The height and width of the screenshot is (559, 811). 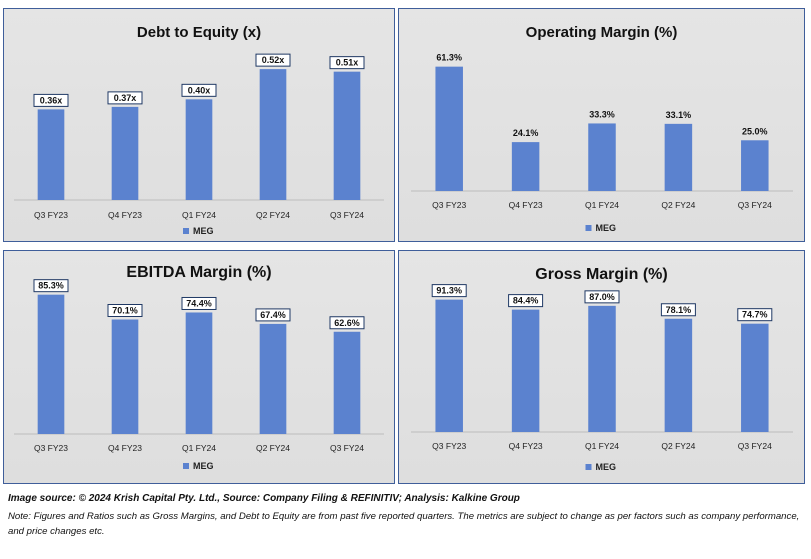 I want to click on data-label: 61.3%, so click(x=449, y=58).